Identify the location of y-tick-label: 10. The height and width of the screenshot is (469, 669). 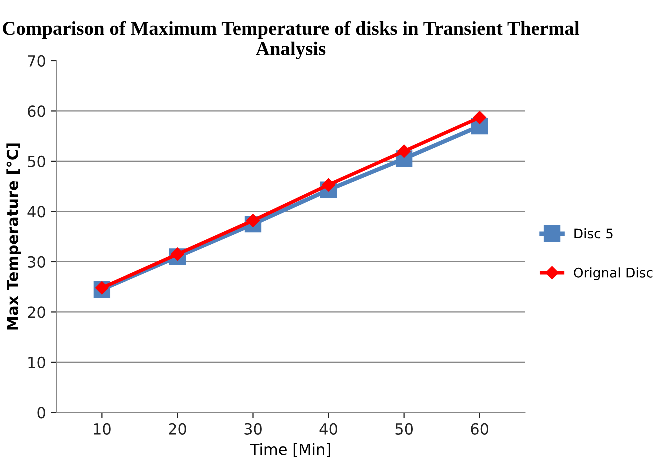
(37, 362).